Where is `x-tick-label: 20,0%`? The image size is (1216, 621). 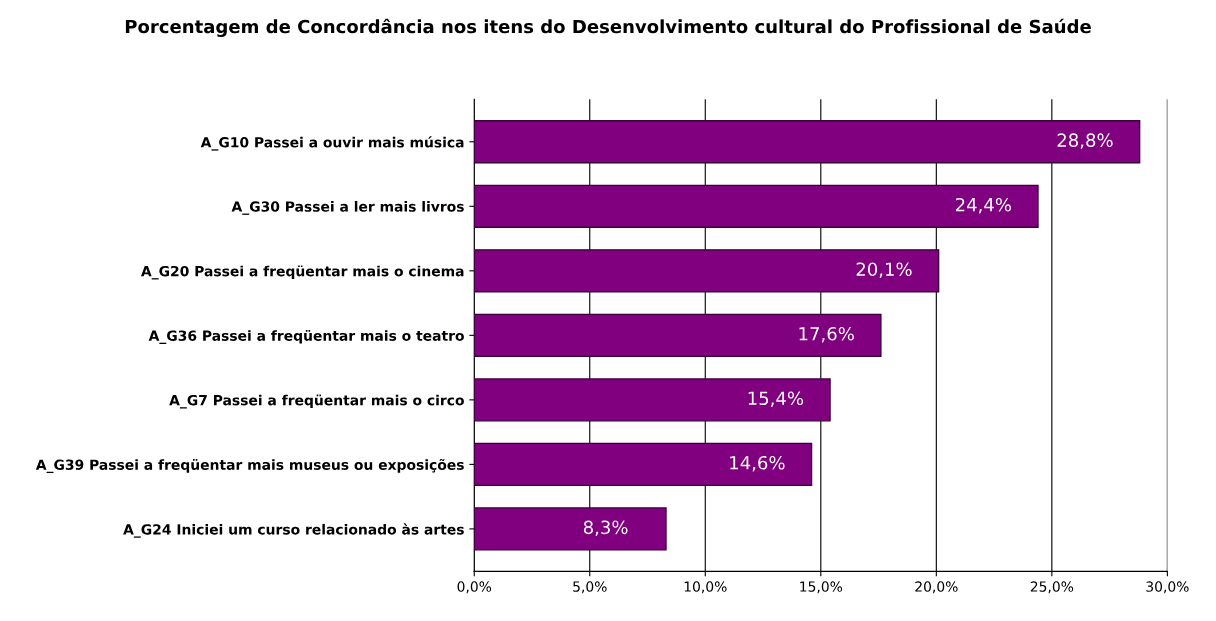
x-tick-label: 20,0% is located at coordinates (936, 587).